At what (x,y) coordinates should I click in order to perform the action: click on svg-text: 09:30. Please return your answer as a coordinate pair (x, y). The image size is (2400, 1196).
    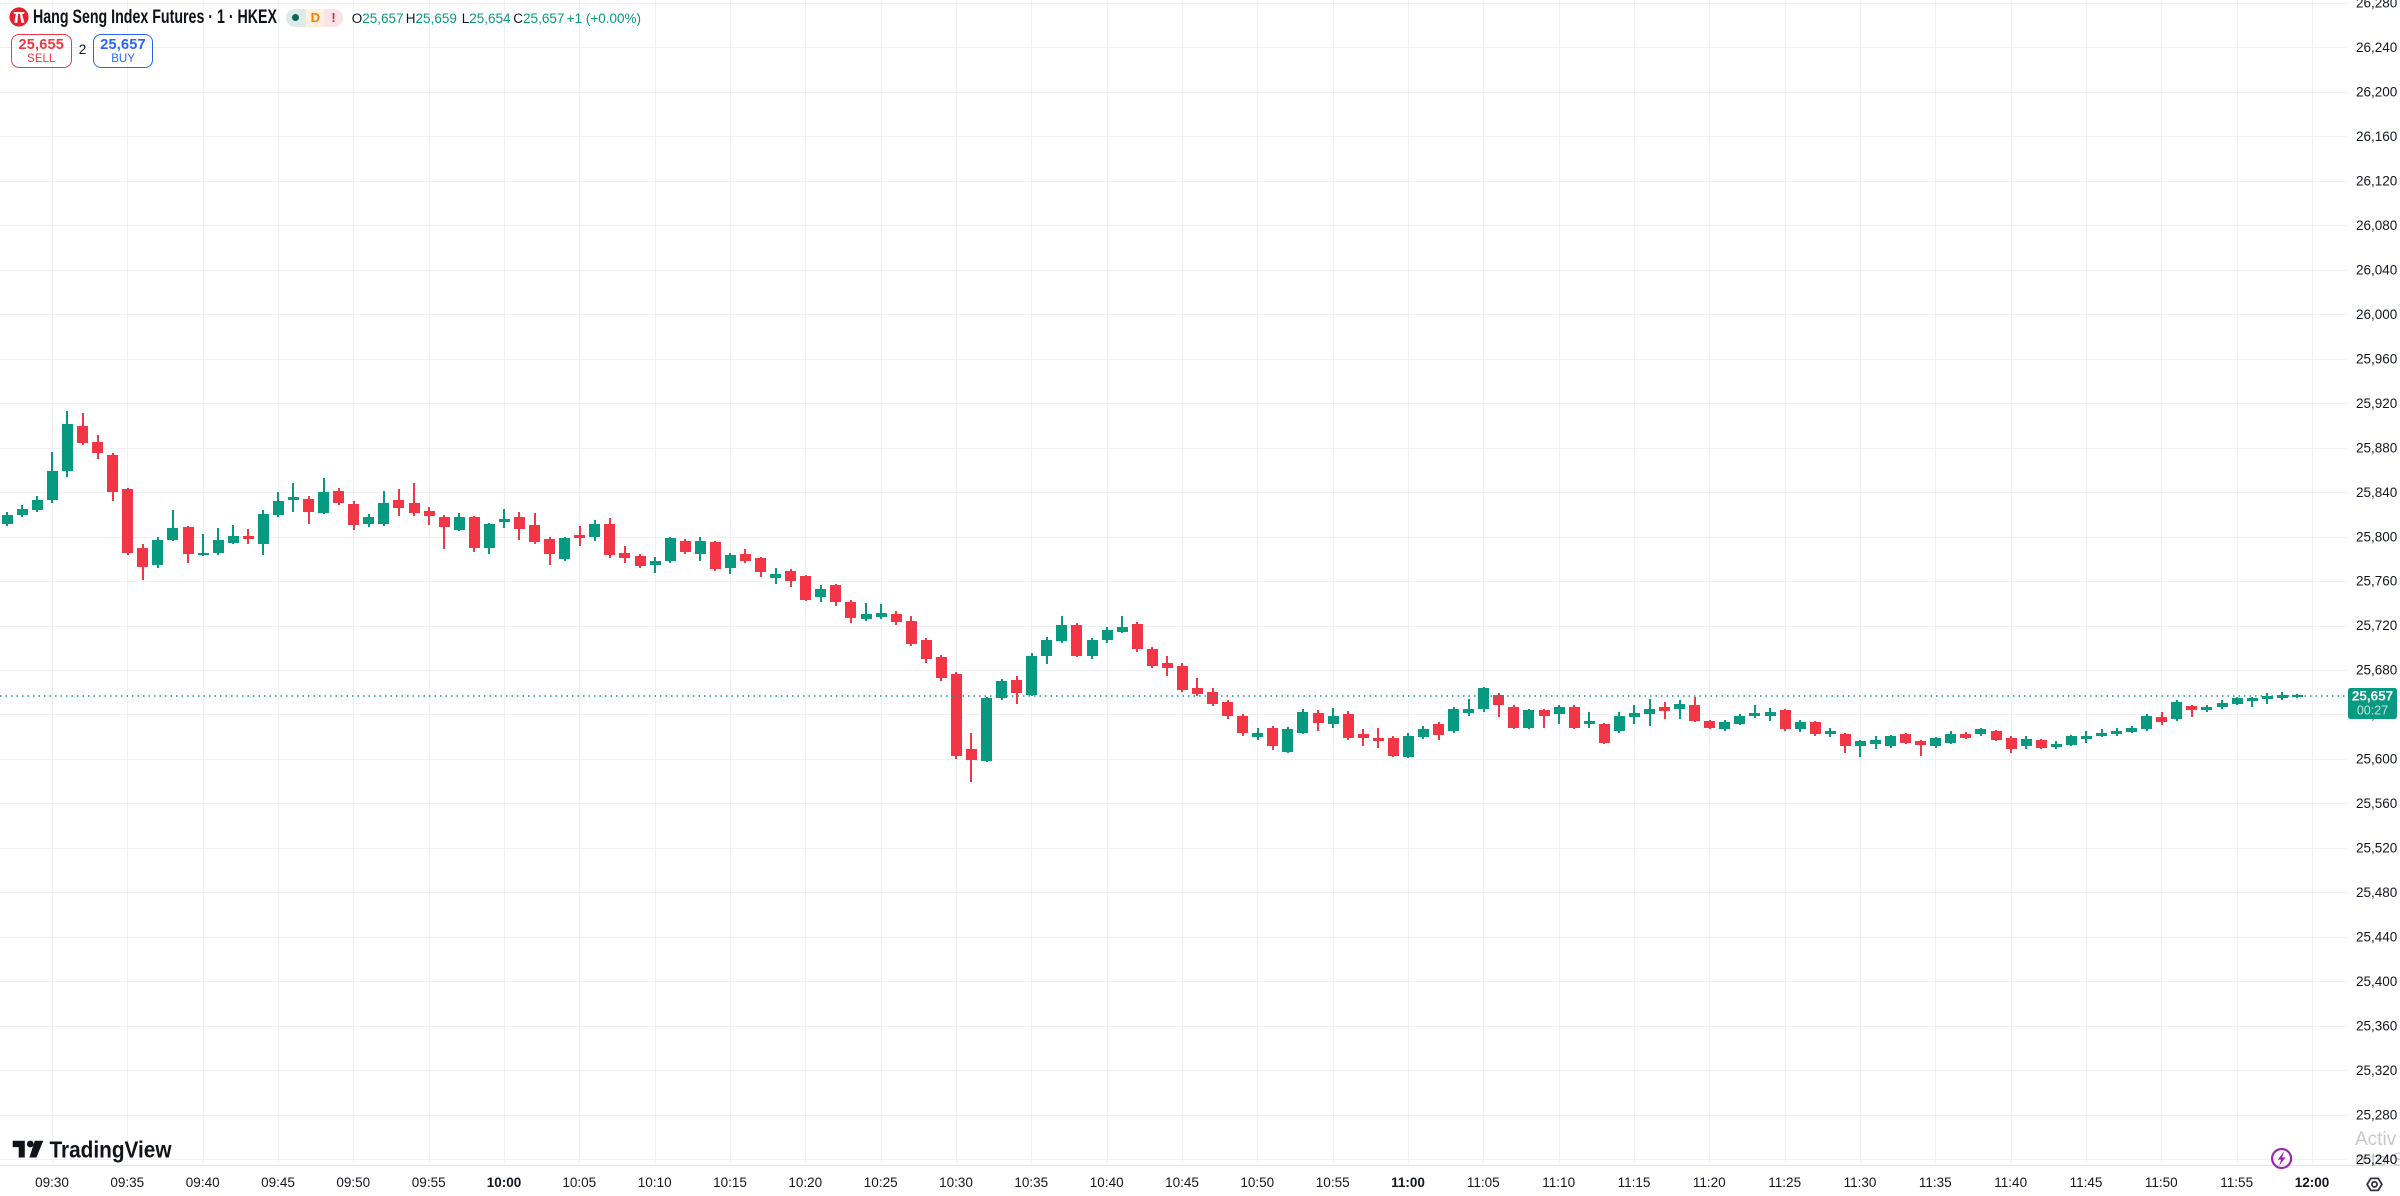
    Looking at the image, I should click on (52, 1182).